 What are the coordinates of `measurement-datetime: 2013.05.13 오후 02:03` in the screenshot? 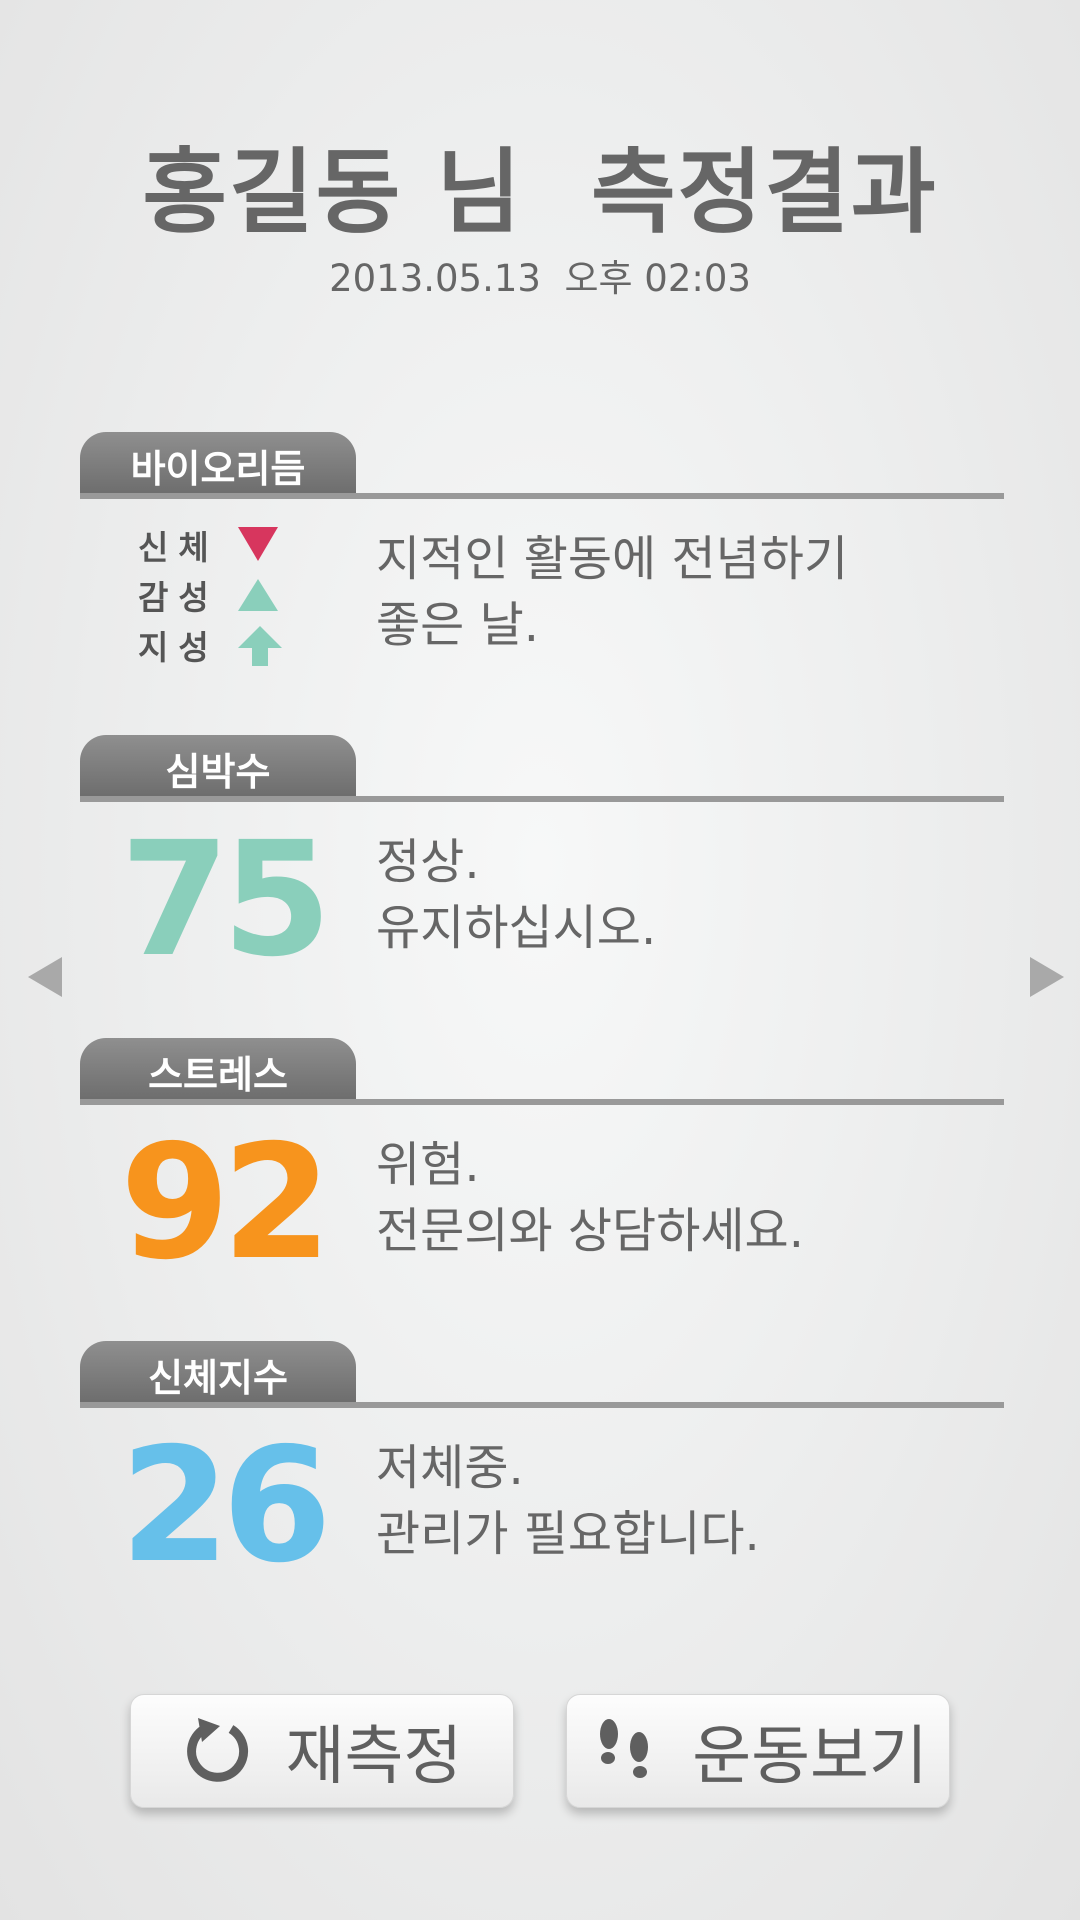 It's located at (540, 278).